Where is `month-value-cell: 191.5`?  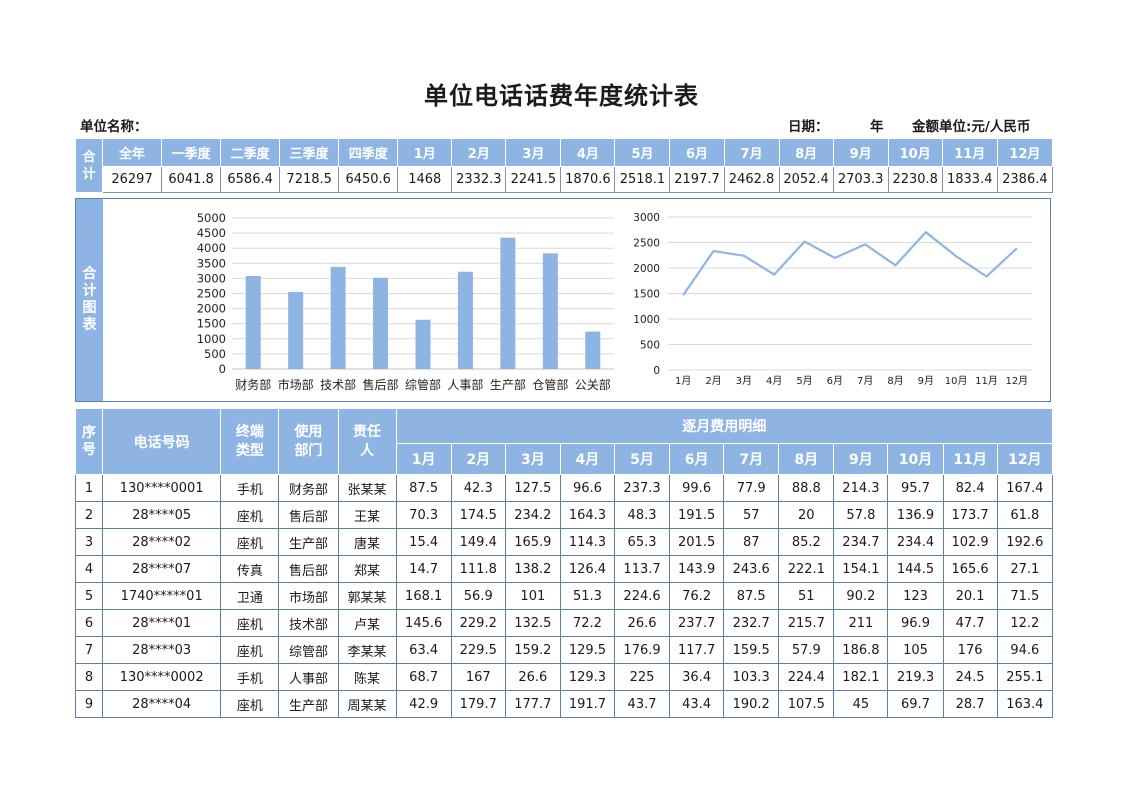 month-value-cell: 191.5 is located at coordinates (697, 515).